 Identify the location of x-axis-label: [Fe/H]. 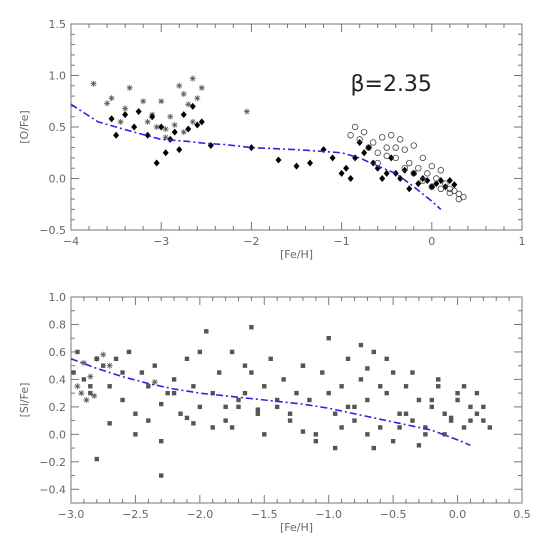
(296, 254).